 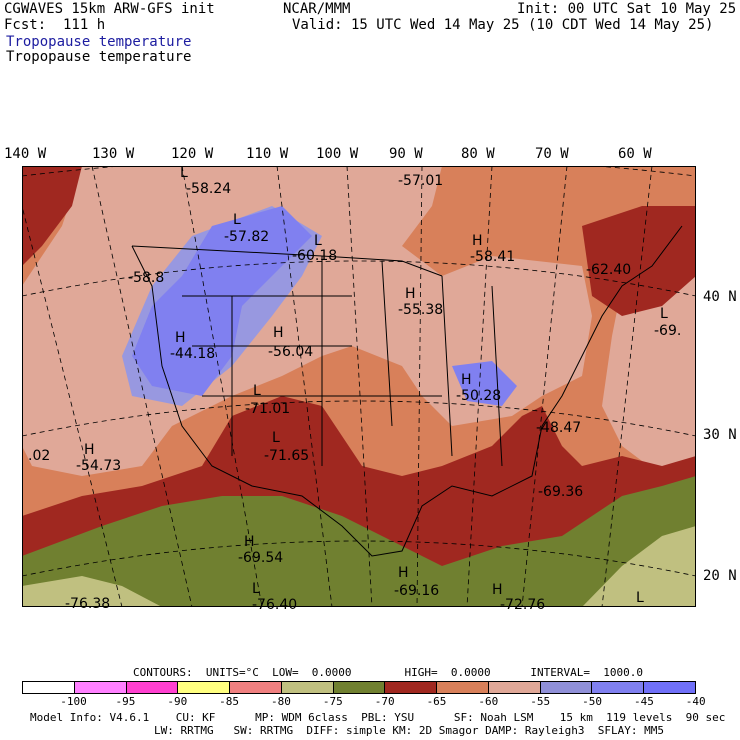 What do you see at coordinates (146, 278) in the screenshot?
I see `center-value: -58.8` at bounding box center [146, 278].